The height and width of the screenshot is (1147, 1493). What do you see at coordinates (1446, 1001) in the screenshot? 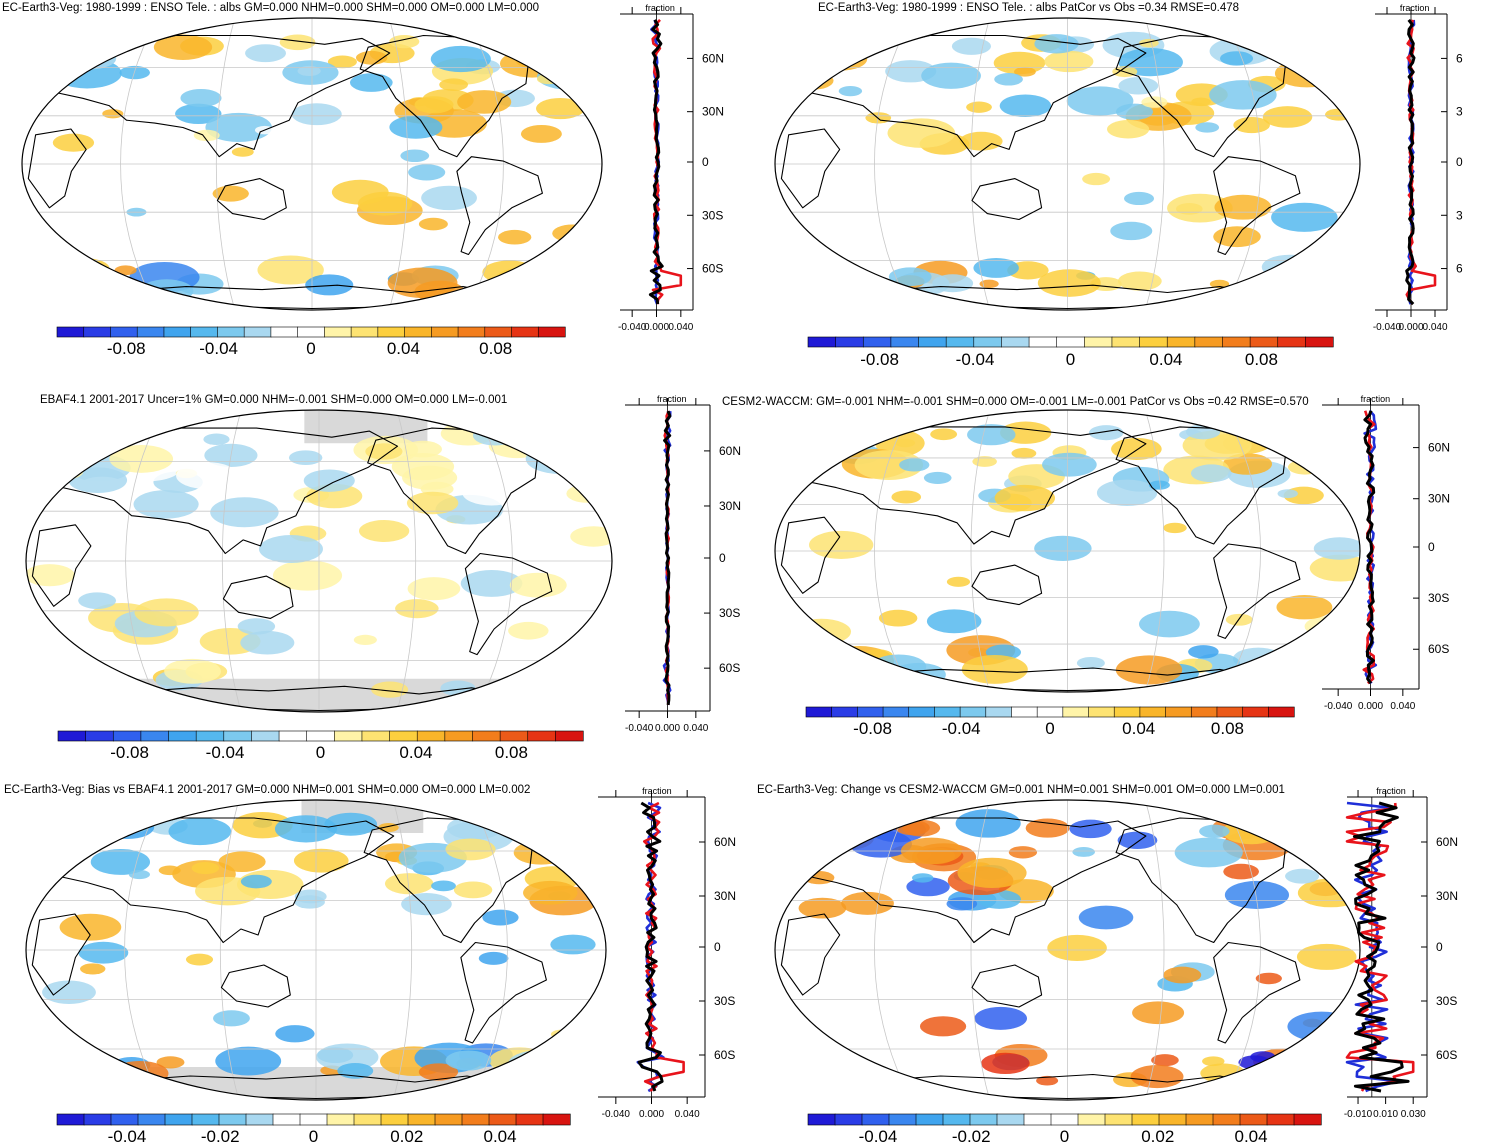
I see `profile-ytick-label: 30S` at bounding box center [1446, 1001].